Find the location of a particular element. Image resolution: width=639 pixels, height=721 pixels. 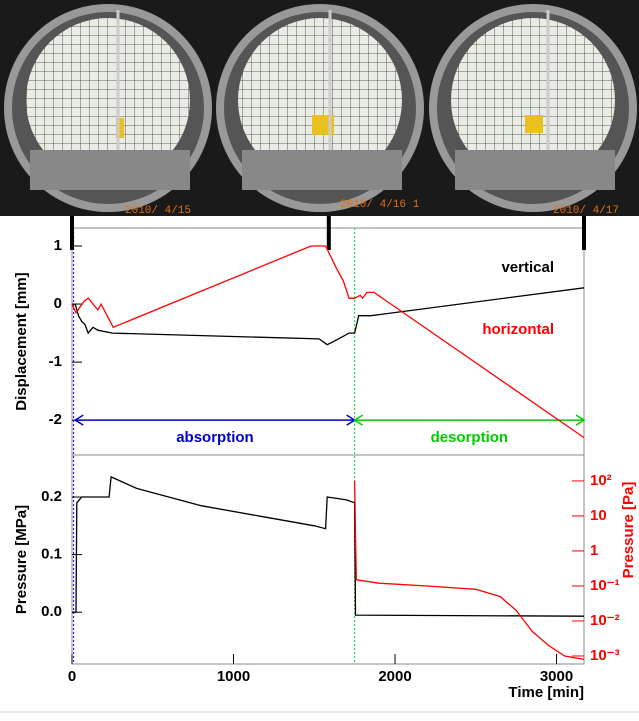

photo-stamp: 2010/ 4/17 is located at coordinates (586, 211).